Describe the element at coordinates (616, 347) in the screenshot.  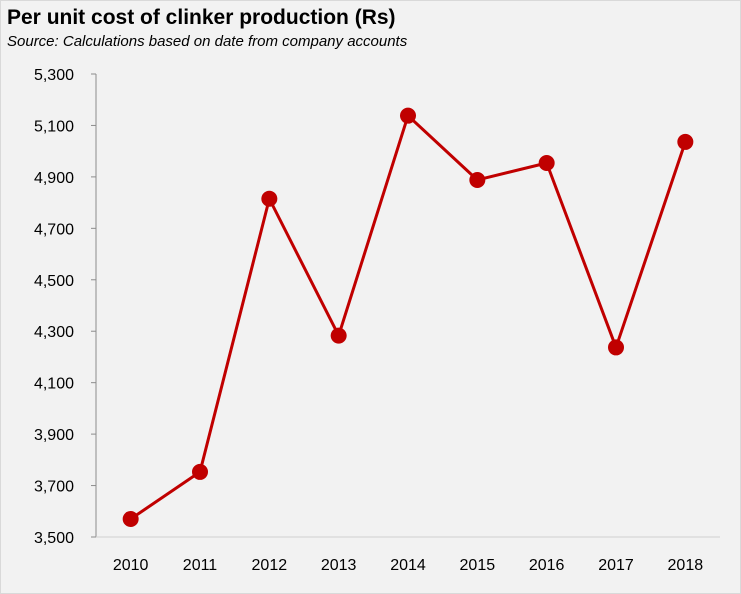
I see `data-point-2017` at that location.